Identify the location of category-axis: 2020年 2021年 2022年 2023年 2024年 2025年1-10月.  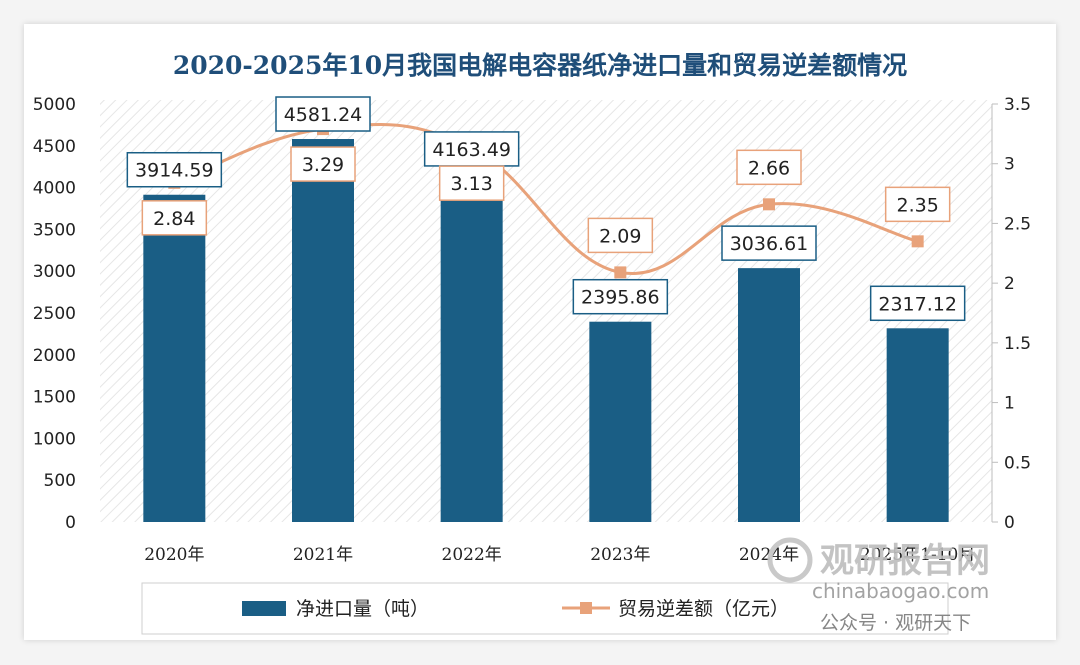
(559, 555).